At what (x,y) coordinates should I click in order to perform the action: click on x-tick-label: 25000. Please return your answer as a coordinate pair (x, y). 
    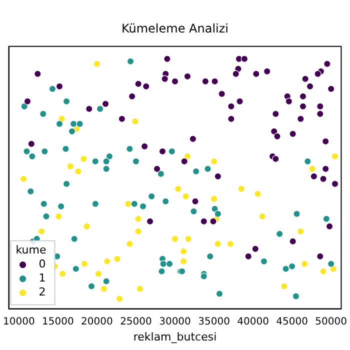
    Looking at the image, I should click on (136, 322).